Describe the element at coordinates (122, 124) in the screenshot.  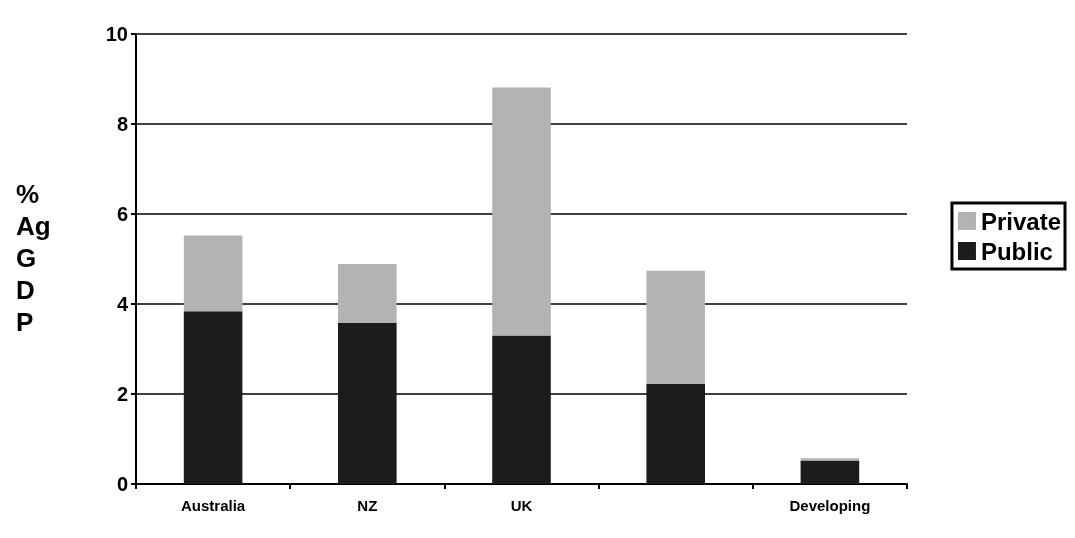
I see `y-tick-label: 8` at that location.